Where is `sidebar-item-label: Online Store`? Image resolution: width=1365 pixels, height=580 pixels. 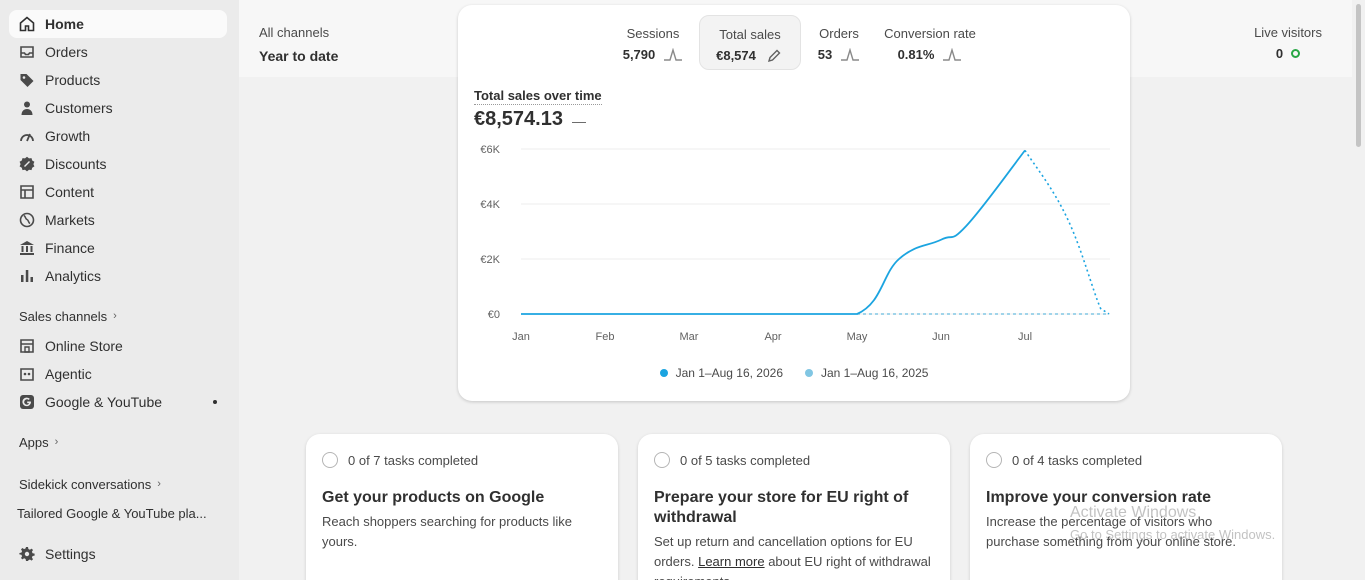
sidebar-item-label: Online Store is located at coordinates (84, 346).